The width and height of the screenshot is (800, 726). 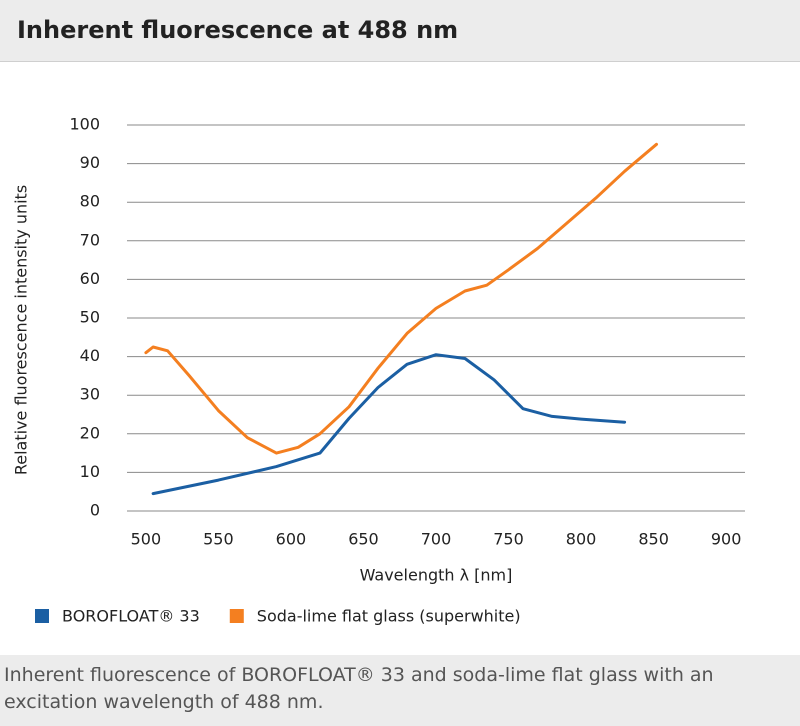 What do you see at coordinates (653, 539) in the screenshot?
I see `x-tick-label: 850` at bounding box center [653, 539].